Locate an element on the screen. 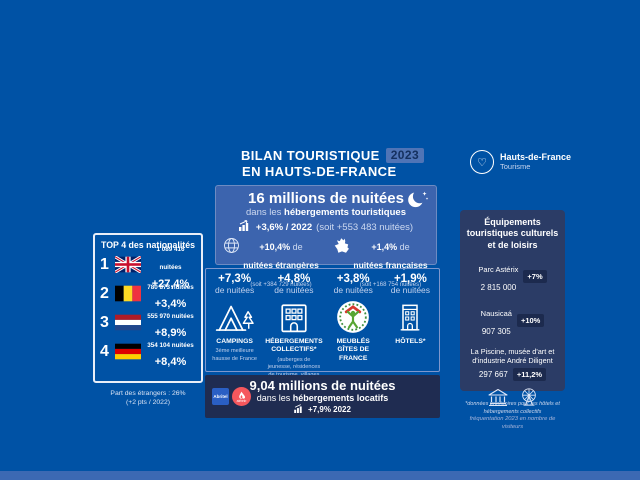 This screenshot has width=640, height=480. gites-de-france-logo-icon is located at coordinates (353, 317).